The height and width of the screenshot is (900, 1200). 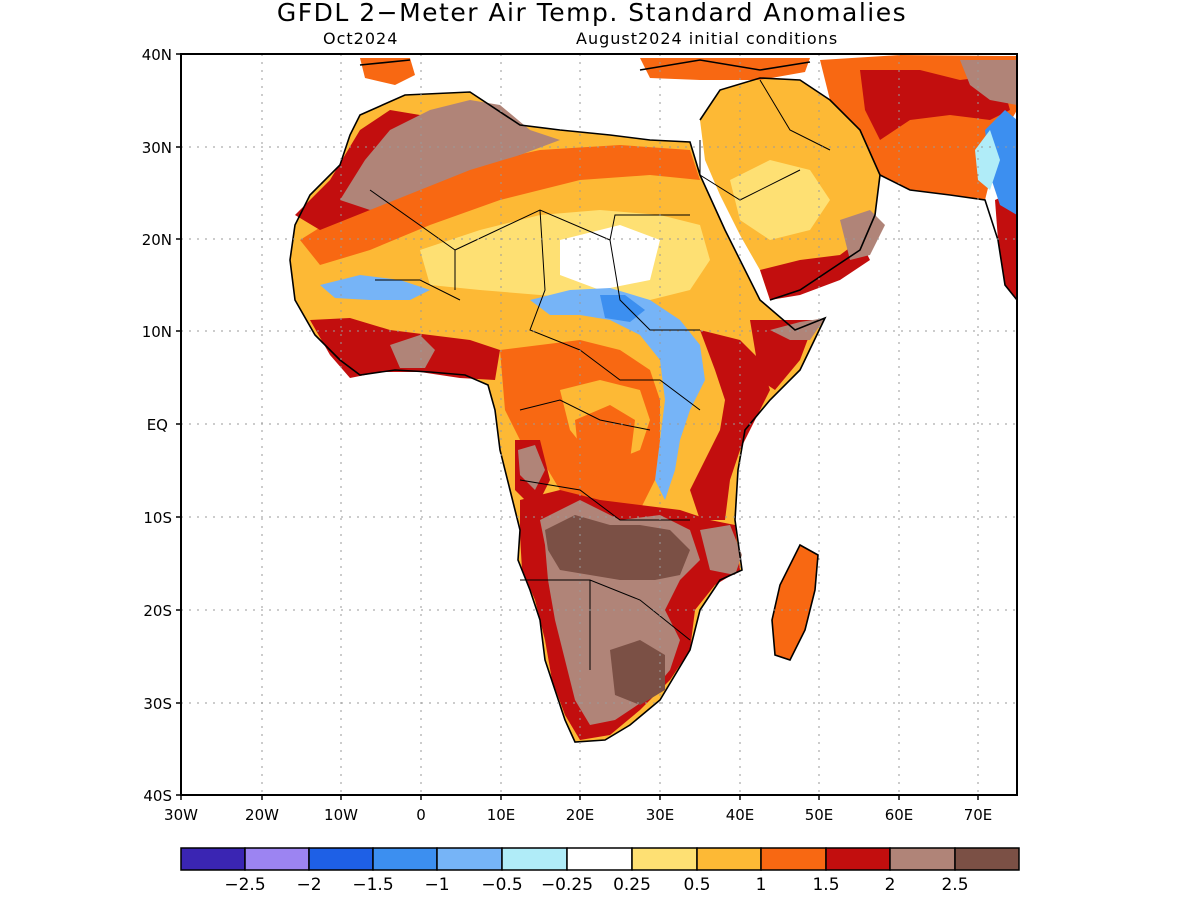 What do you see at coordinates (372, 885) in the screenshot?
I see `colorbar-label-3: −1.5` at bounding box center [372, 885].